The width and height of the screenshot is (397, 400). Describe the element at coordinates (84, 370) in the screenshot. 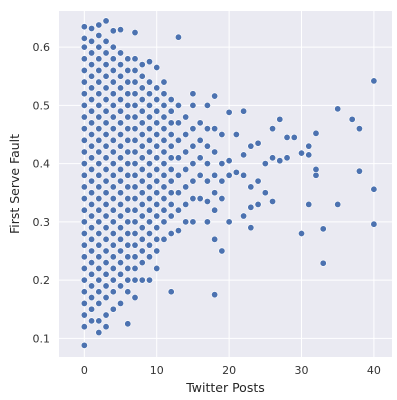

I see `x-tick-label: 0` at that location.